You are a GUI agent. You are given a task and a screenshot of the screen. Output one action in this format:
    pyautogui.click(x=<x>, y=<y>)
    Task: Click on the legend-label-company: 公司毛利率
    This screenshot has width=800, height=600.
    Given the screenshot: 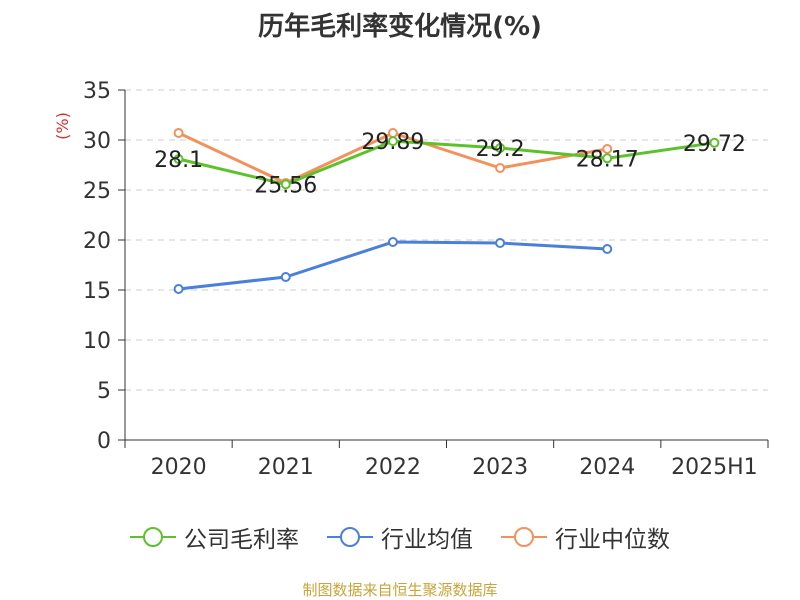 What is the action you would take?
    pyautogui.click(x=241, y=540)
    